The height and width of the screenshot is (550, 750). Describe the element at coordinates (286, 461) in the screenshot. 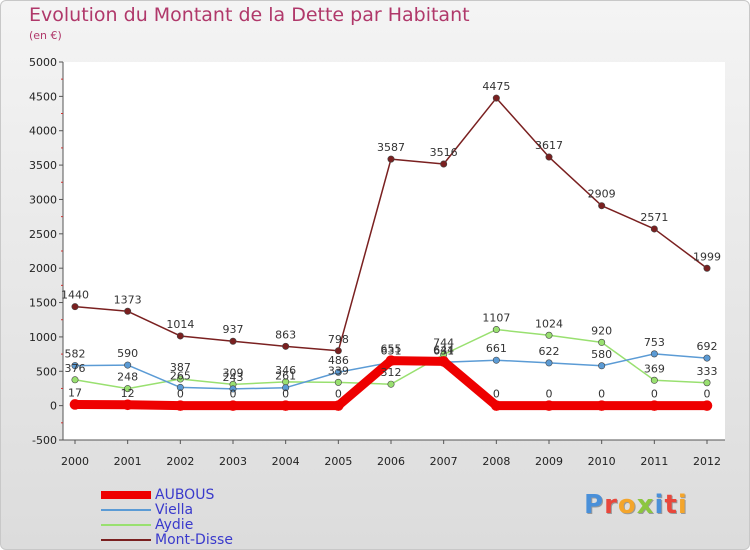

I see `x-tick-label: 2004` at that location.